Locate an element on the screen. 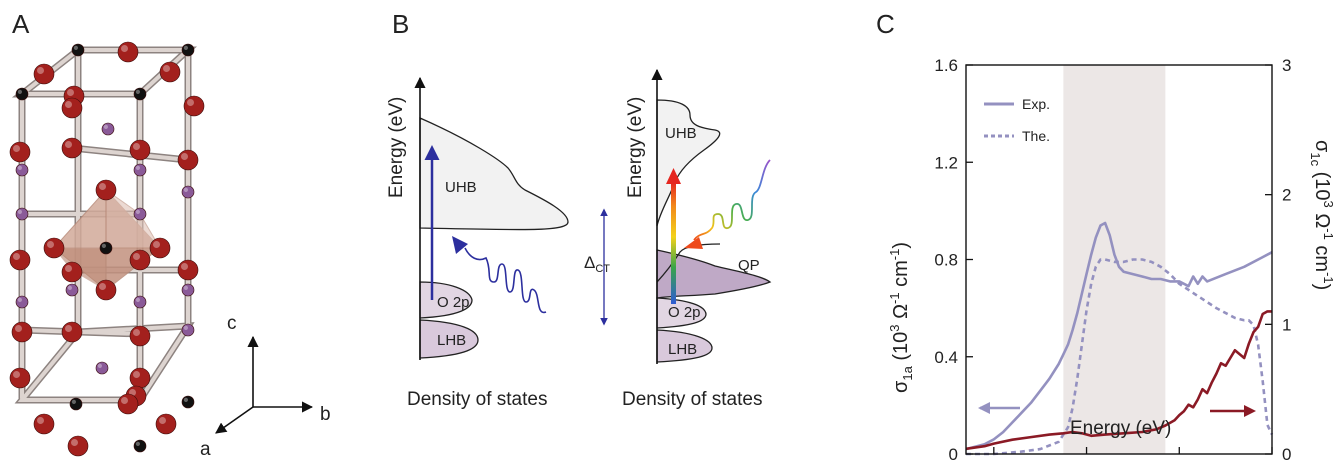  lhb-label-right: LHB is located at coordinates (682, 349).